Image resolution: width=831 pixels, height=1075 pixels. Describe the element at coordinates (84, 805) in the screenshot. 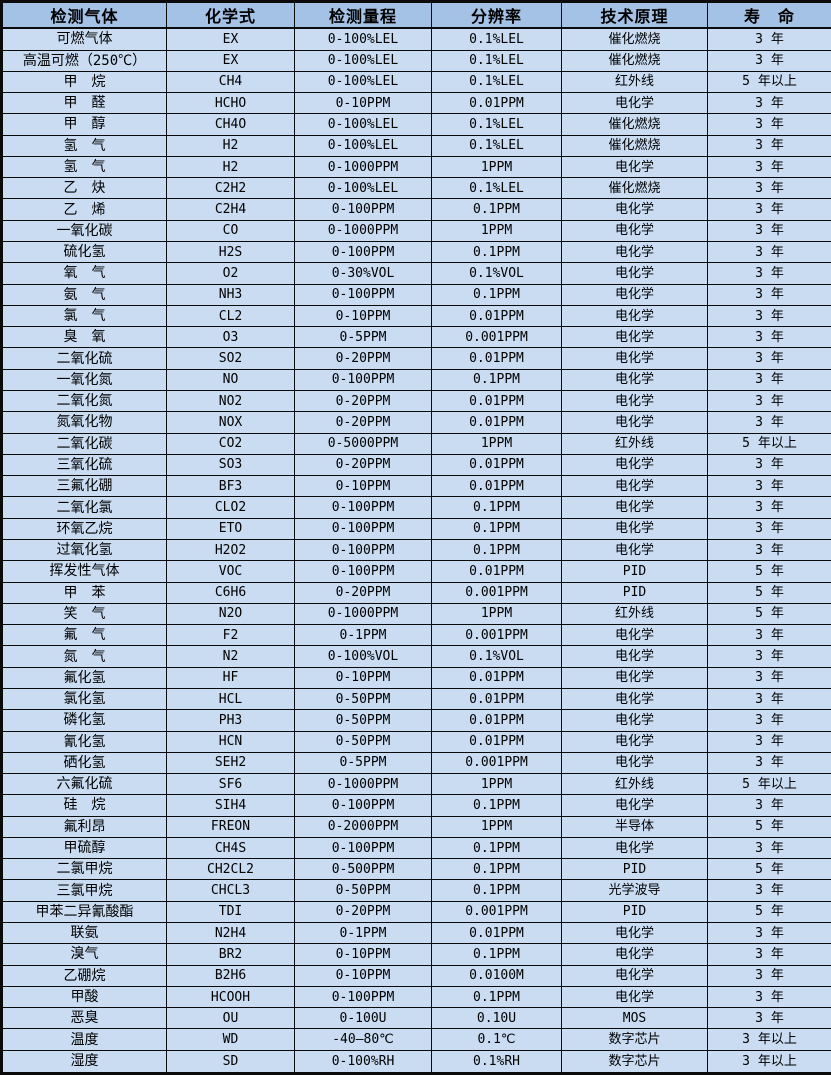

I see `cell-gas: 硅 烷` at that location.